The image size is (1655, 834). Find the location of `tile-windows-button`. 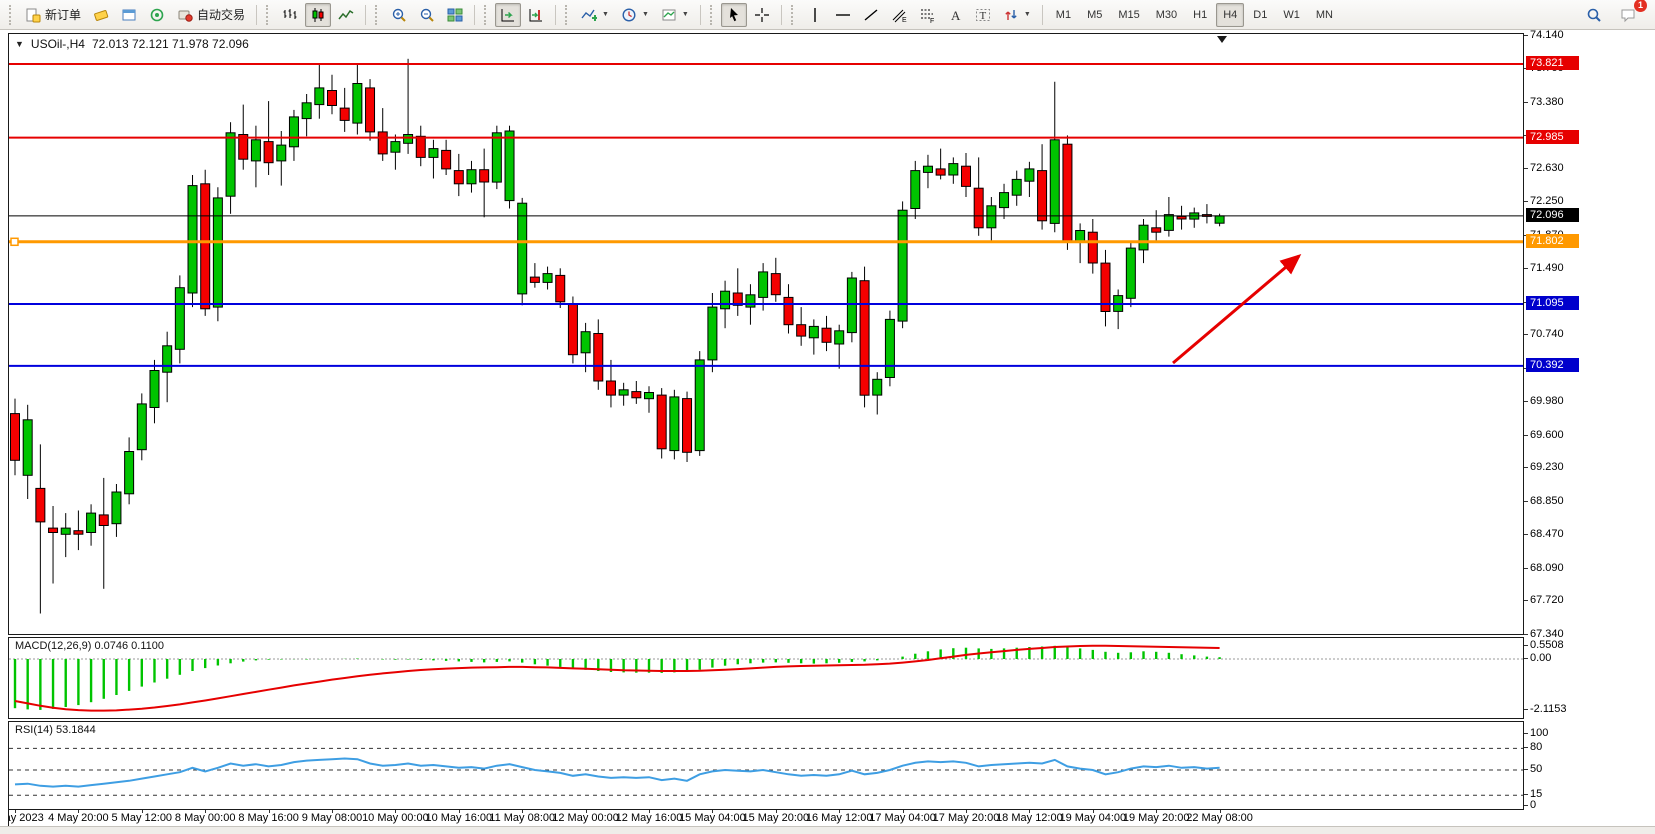

tile-windows-button is located at coordinates (455, 15).